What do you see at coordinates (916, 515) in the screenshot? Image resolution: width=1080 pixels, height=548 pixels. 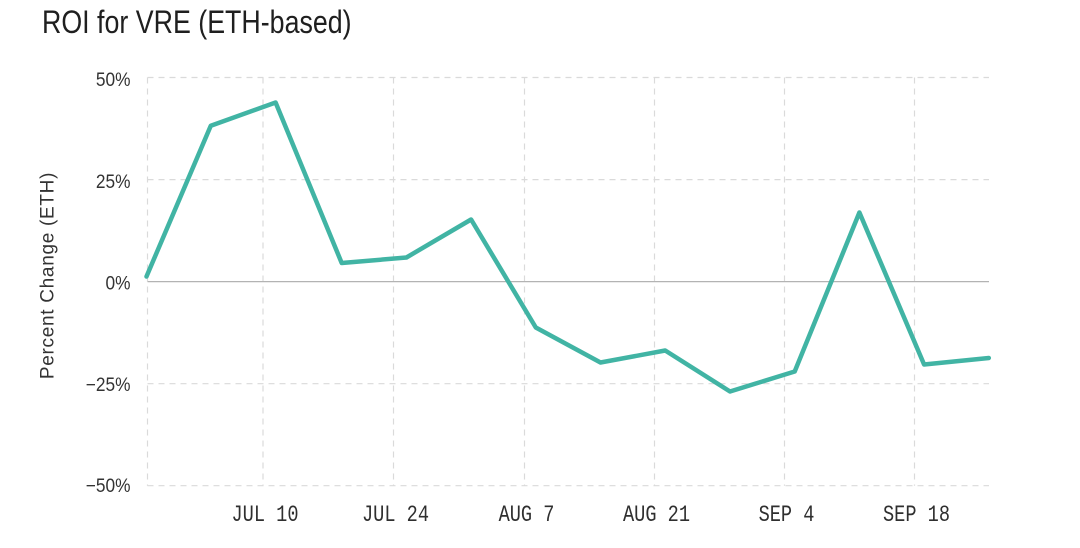 I see `svg-text: SEP 18` at bounding box center [916, 515].